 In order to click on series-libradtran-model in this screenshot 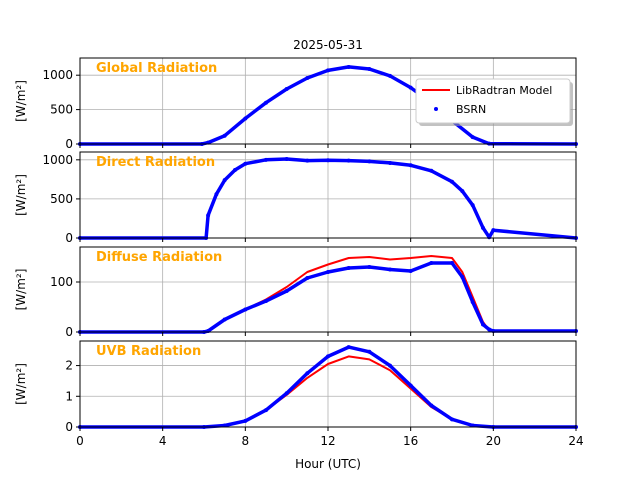, I will do `click(349, 198)`.